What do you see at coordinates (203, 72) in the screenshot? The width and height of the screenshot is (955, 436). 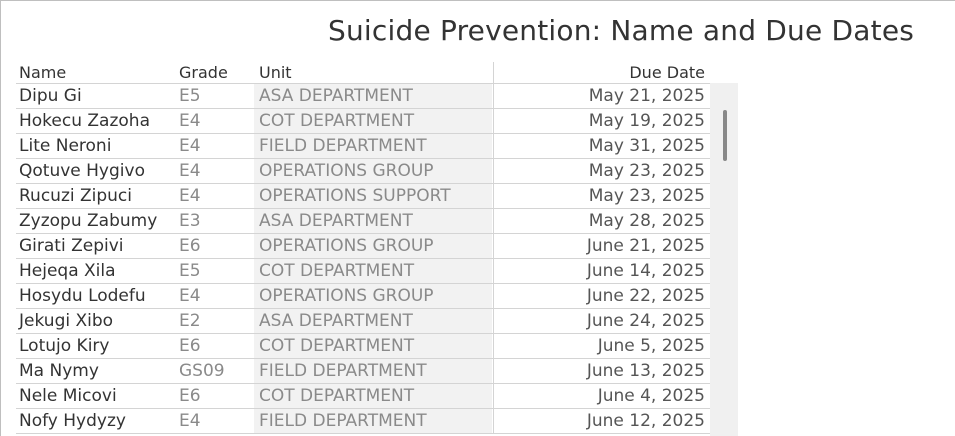 I see `column-header-grade: Grade` at bounding box center [203, 72].